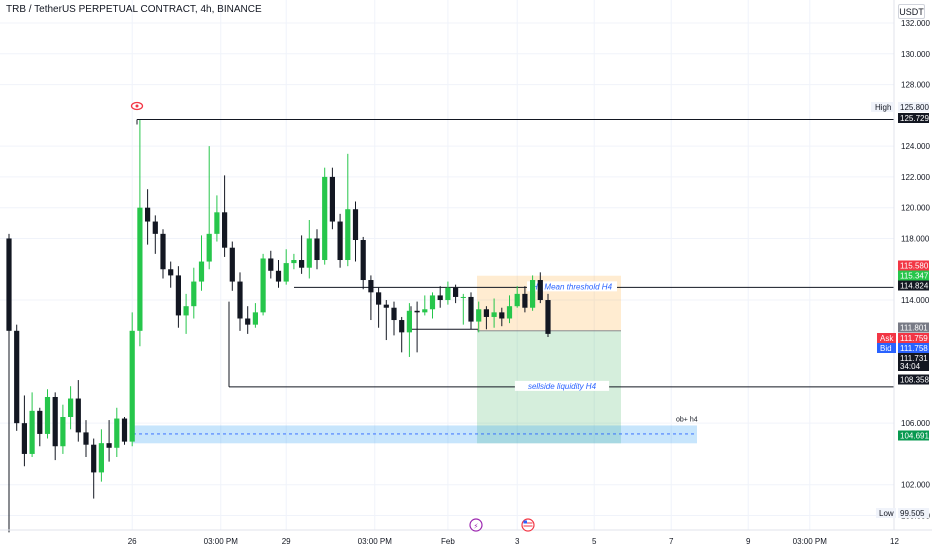 The height and width of the screenshot is (550, 932). What do you see at coordinates (687, 419) in the screenshot?
I see `ob-label: ob+ h4` at bounding box center [687, 419].